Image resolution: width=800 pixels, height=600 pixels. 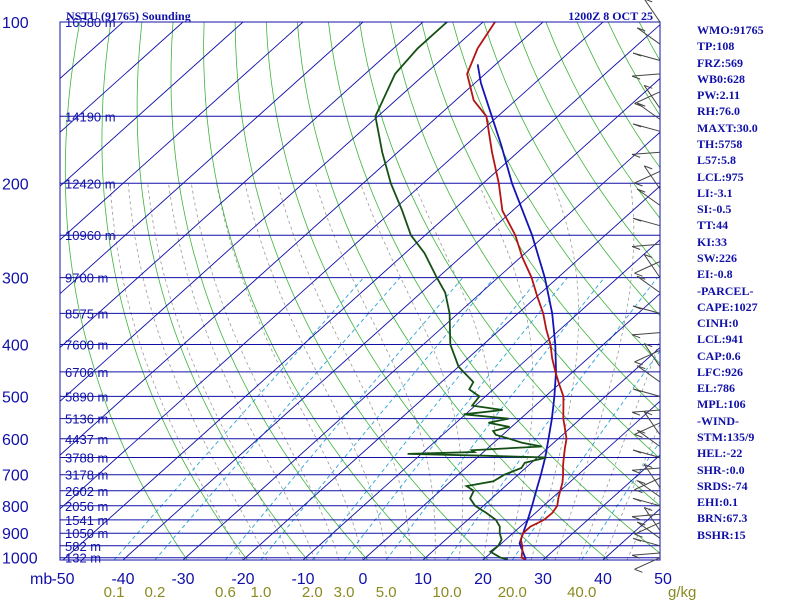 What do you see at coordinates (128, 16) in the screenshot?
I see `chart-title: NSTU (91765) Sounding` at bounding box center [128, 16].